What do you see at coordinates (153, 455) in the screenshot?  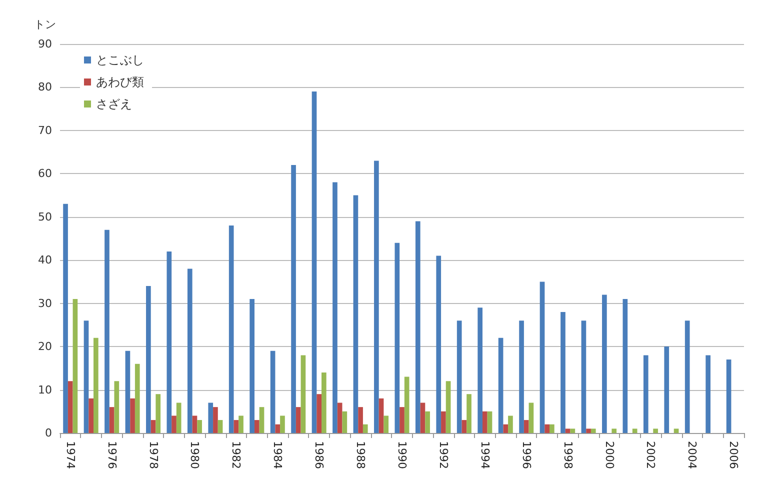 I see `x-tick-label: 1978` at bounding box center [153, 455].